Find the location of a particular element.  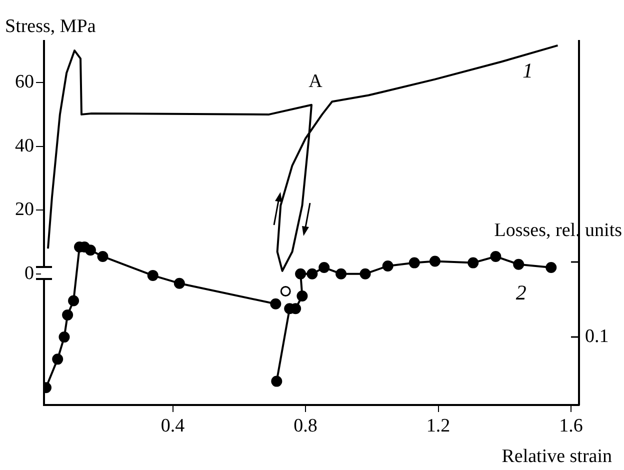

y2-axis-title: Losses, rel. units is located at coordinates (558, 230).